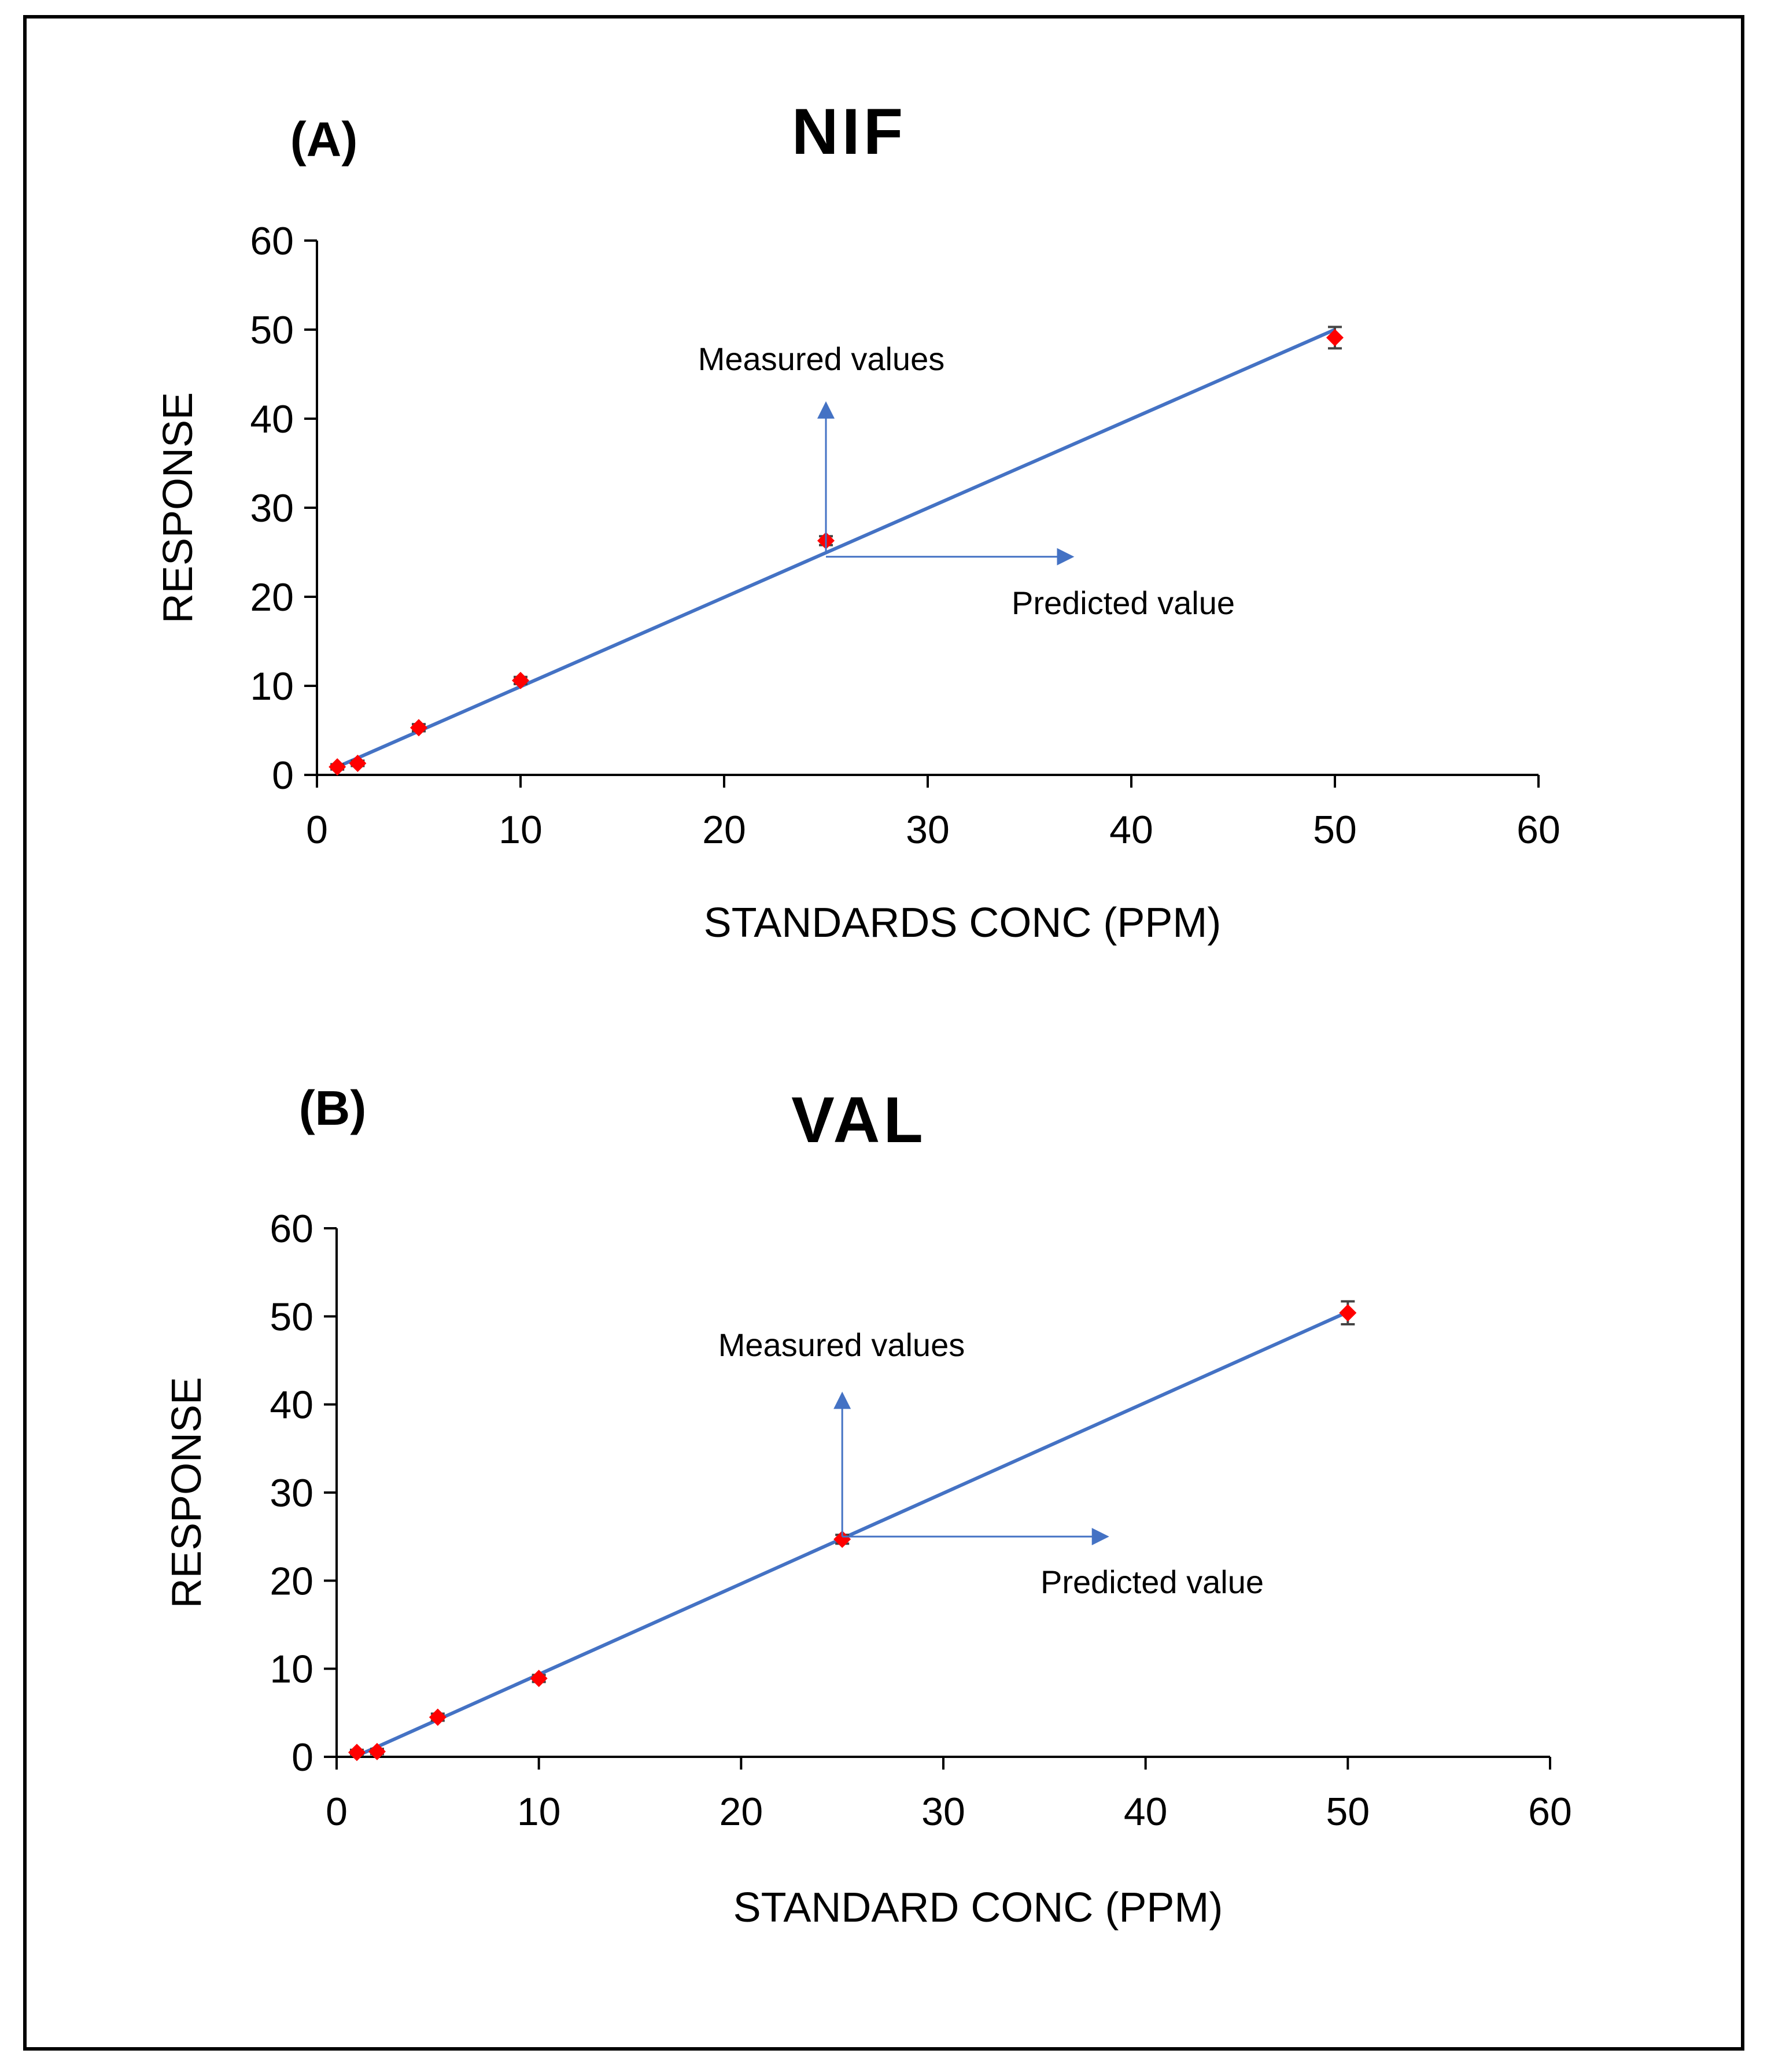  What do you see at coordinates (324, 139) in the screenshot?
I see `panel-label: (A)` at bounding box center [324, 139].